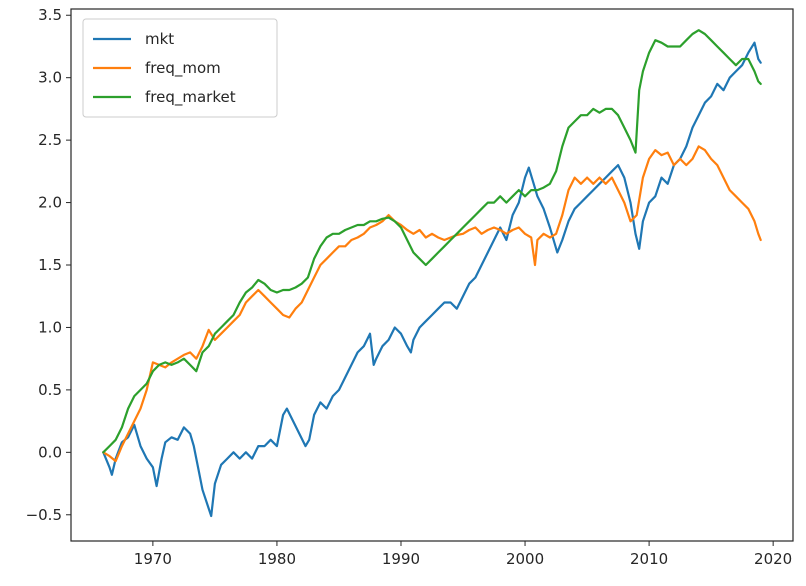 The image size is (806, 586). What do you see at coordinates (401, 559) in the screenshot?
I see `x-tick-label: 1990` at bounding box center [401, 559].